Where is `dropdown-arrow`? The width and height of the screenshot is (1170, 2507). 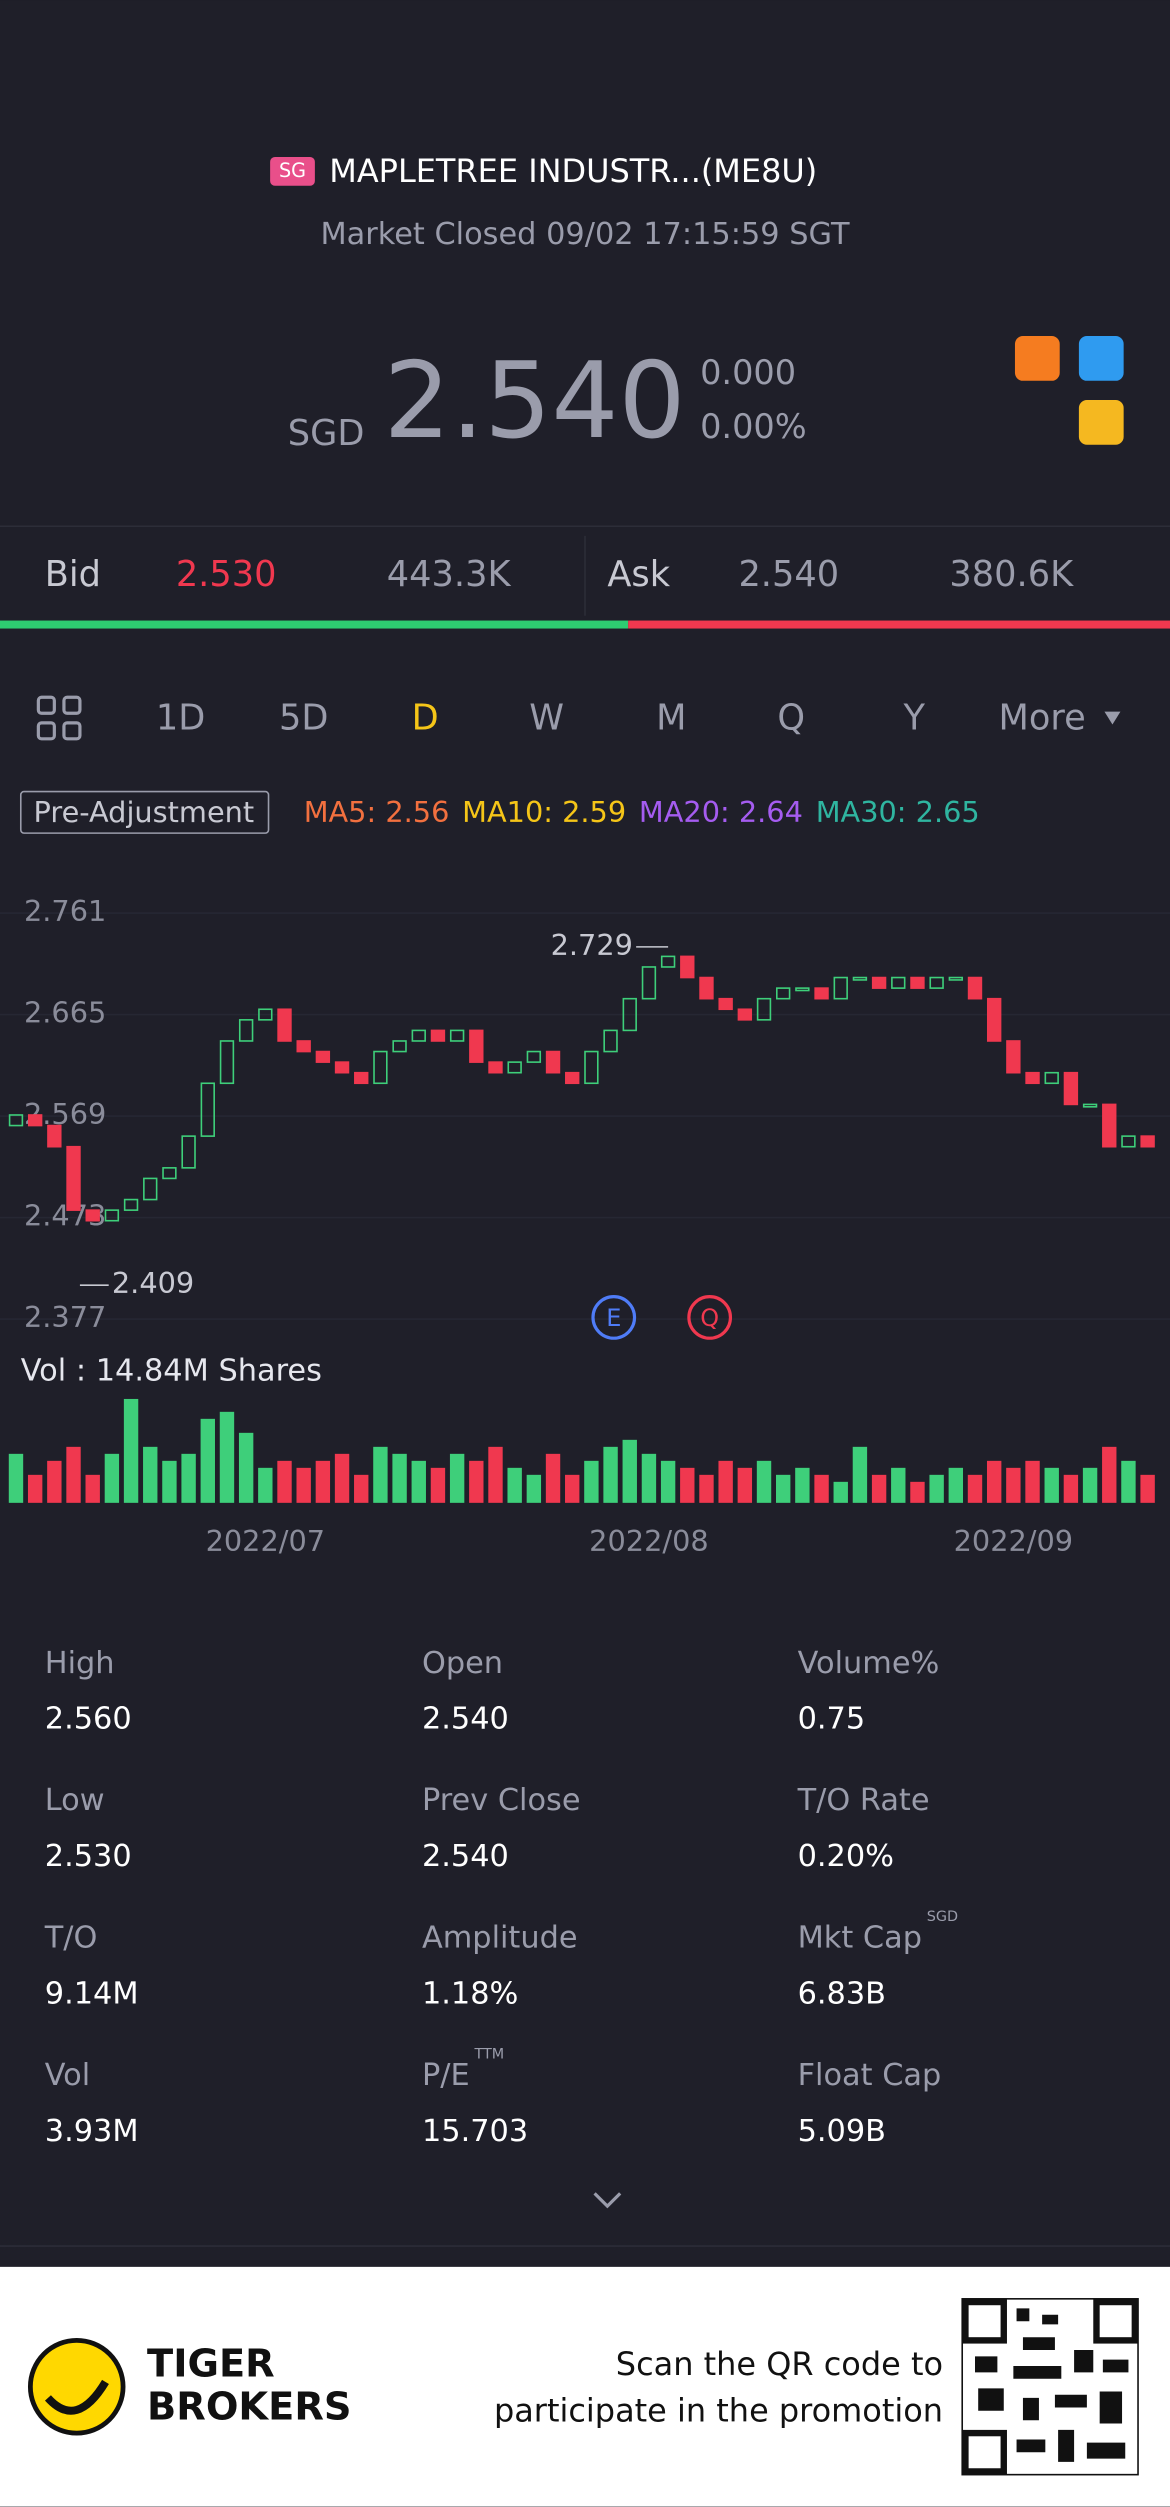
dropdown-arrow is located at coordinates (1112, 718).